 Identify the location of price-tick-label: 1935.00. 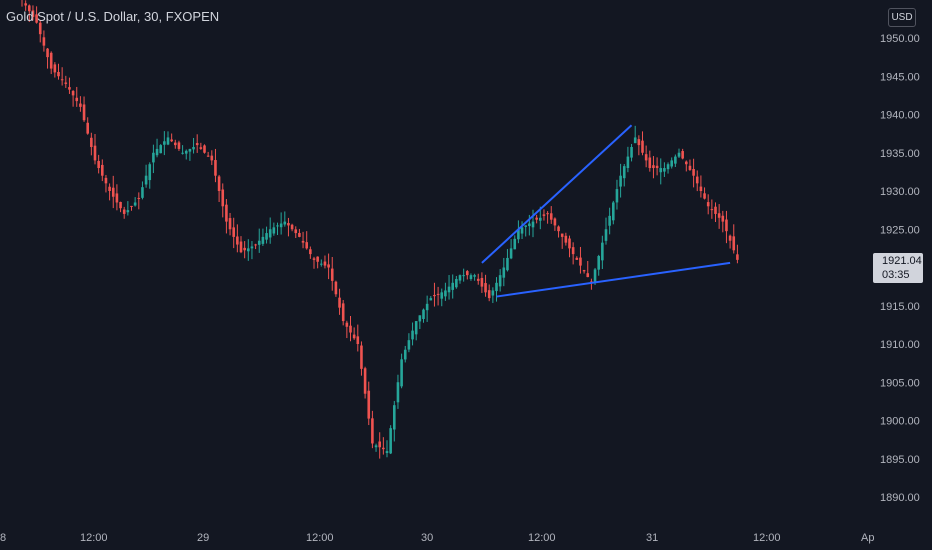
(900, 154).